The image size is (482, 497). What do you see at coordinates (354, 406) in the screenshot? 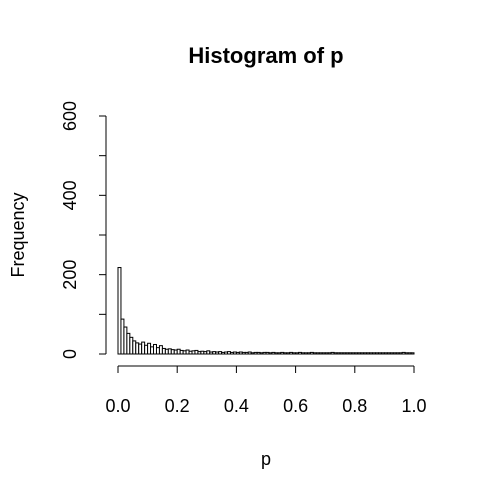
I see `x-tick-label: 0.8` at bounding box center [354, 406].